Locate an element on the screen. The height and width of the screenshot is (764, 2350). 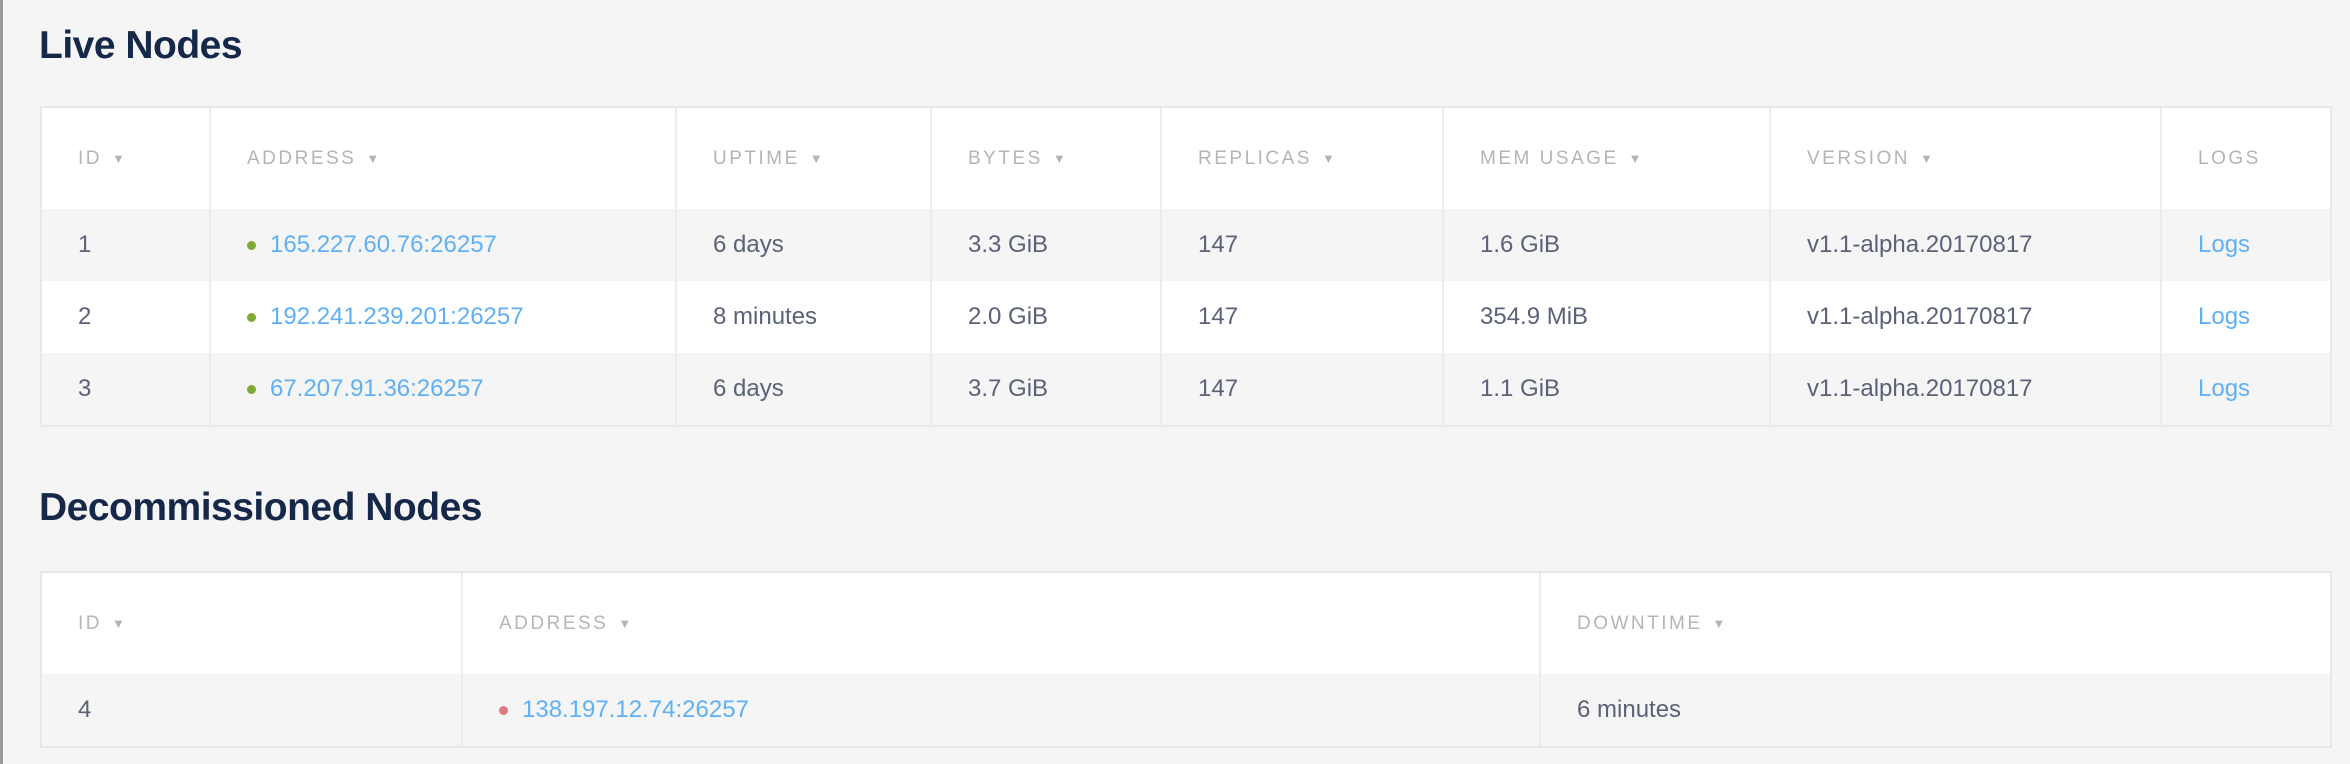
col-replicas: Replicas ▼ is located at coordinates (1303, 158).